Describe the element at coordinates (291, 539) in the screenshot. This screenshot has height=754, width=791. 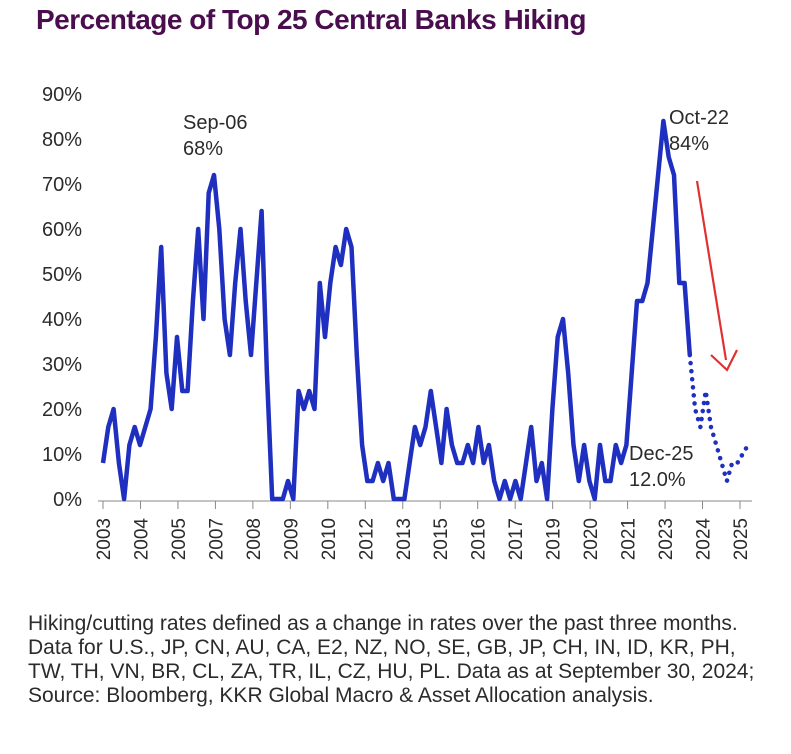
I see `x-tick-label: 2009` at that location.